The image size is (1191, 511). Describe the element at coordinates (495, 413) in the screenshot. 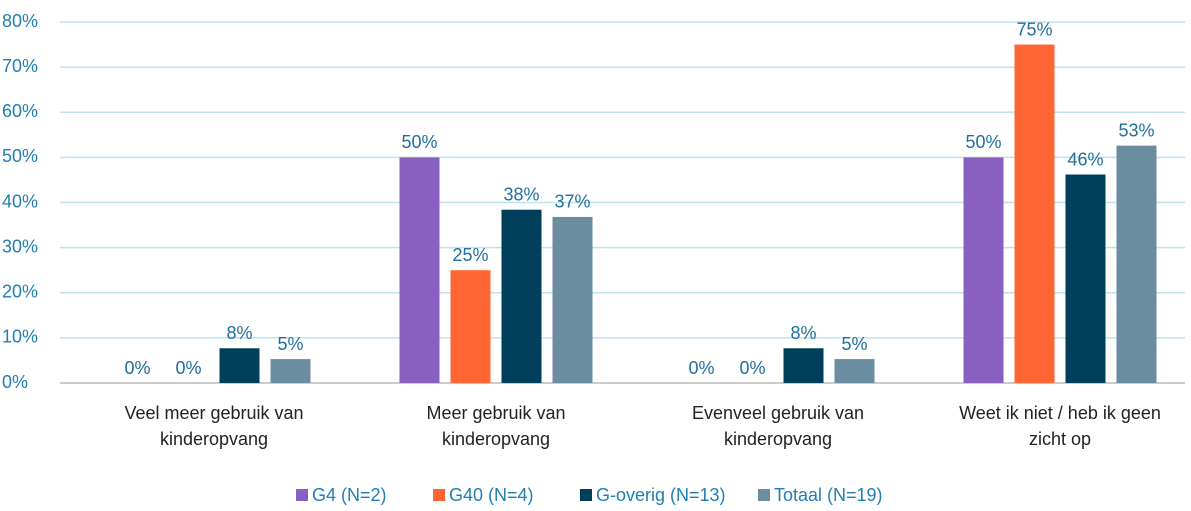

I see `x-tick-label: Meer gebruik van` at that location.